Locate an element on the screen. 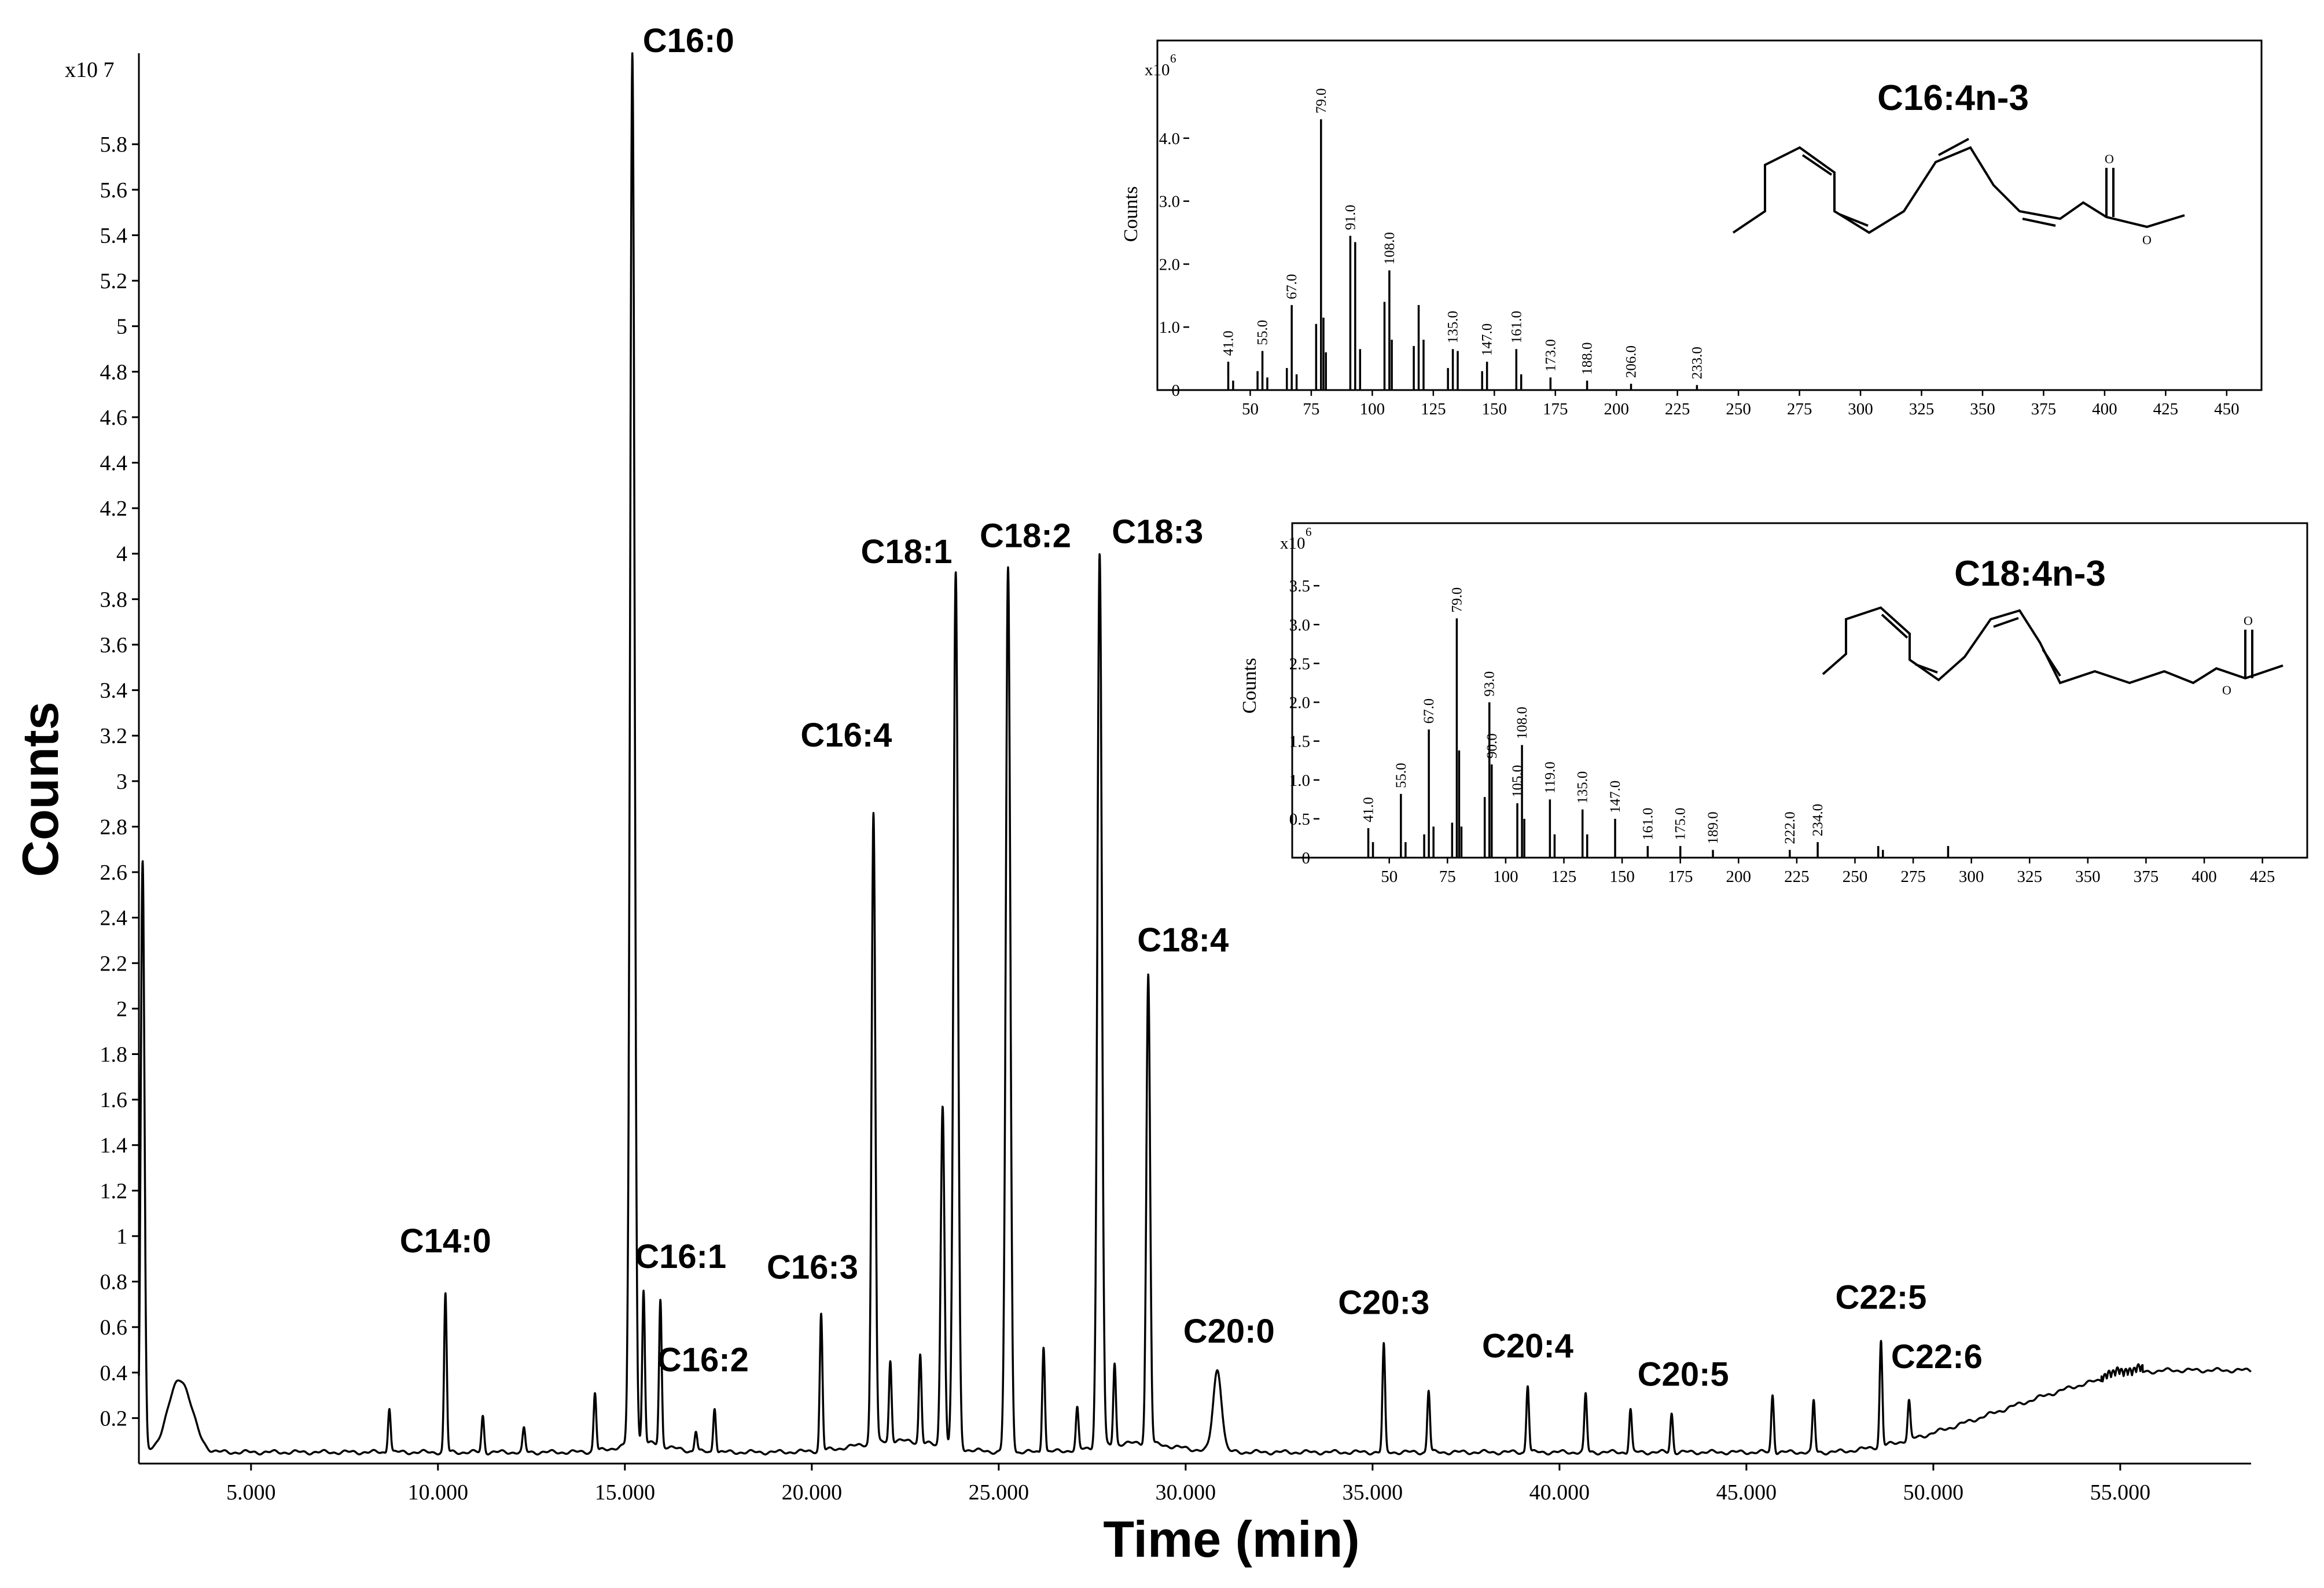 The width and height of the screenshot is (2324, 1588). ms-bar-label: 55.0 is located at coordinates (1401, 775).